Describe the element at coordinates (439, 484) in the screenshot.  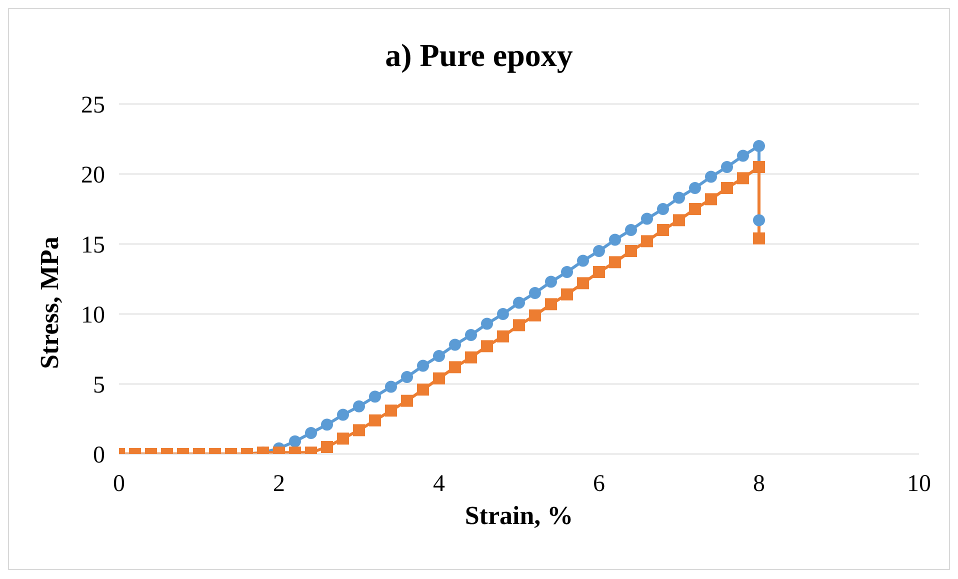
I see `x-tick-label: 4` at that location.